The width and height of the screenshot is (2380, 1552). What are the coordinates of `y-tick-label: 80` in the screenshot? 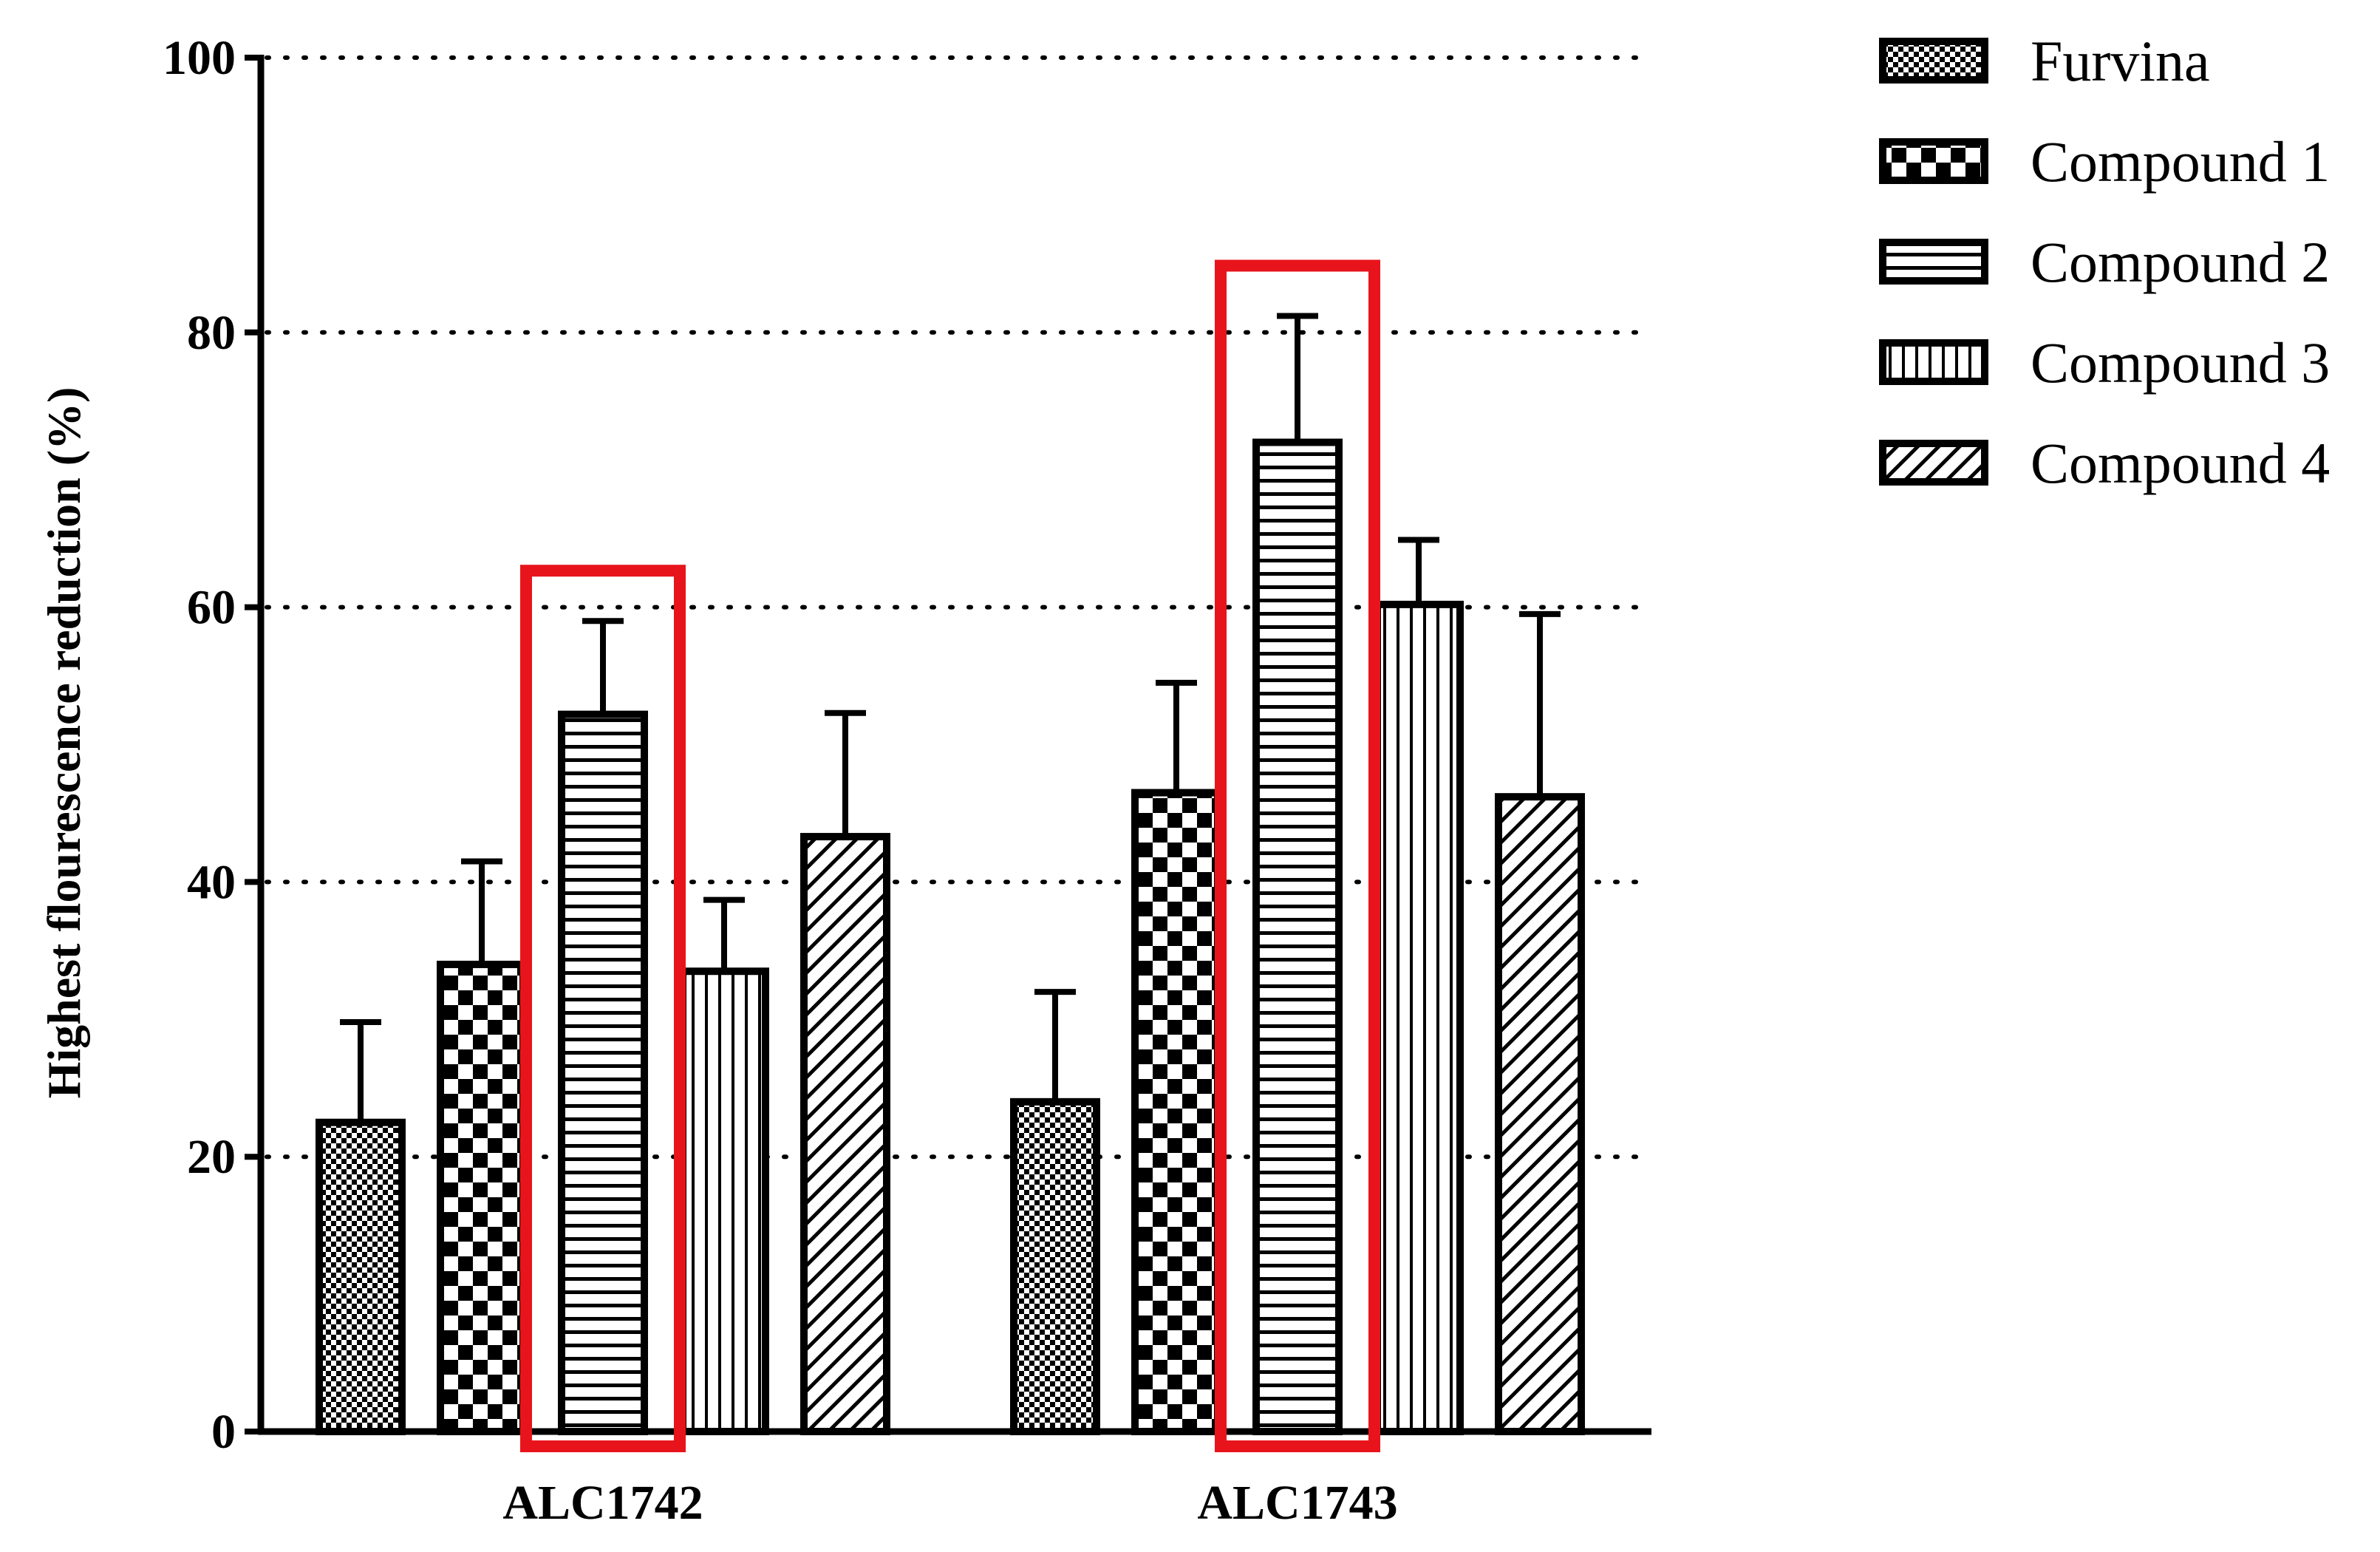 It's located at (212, 333).